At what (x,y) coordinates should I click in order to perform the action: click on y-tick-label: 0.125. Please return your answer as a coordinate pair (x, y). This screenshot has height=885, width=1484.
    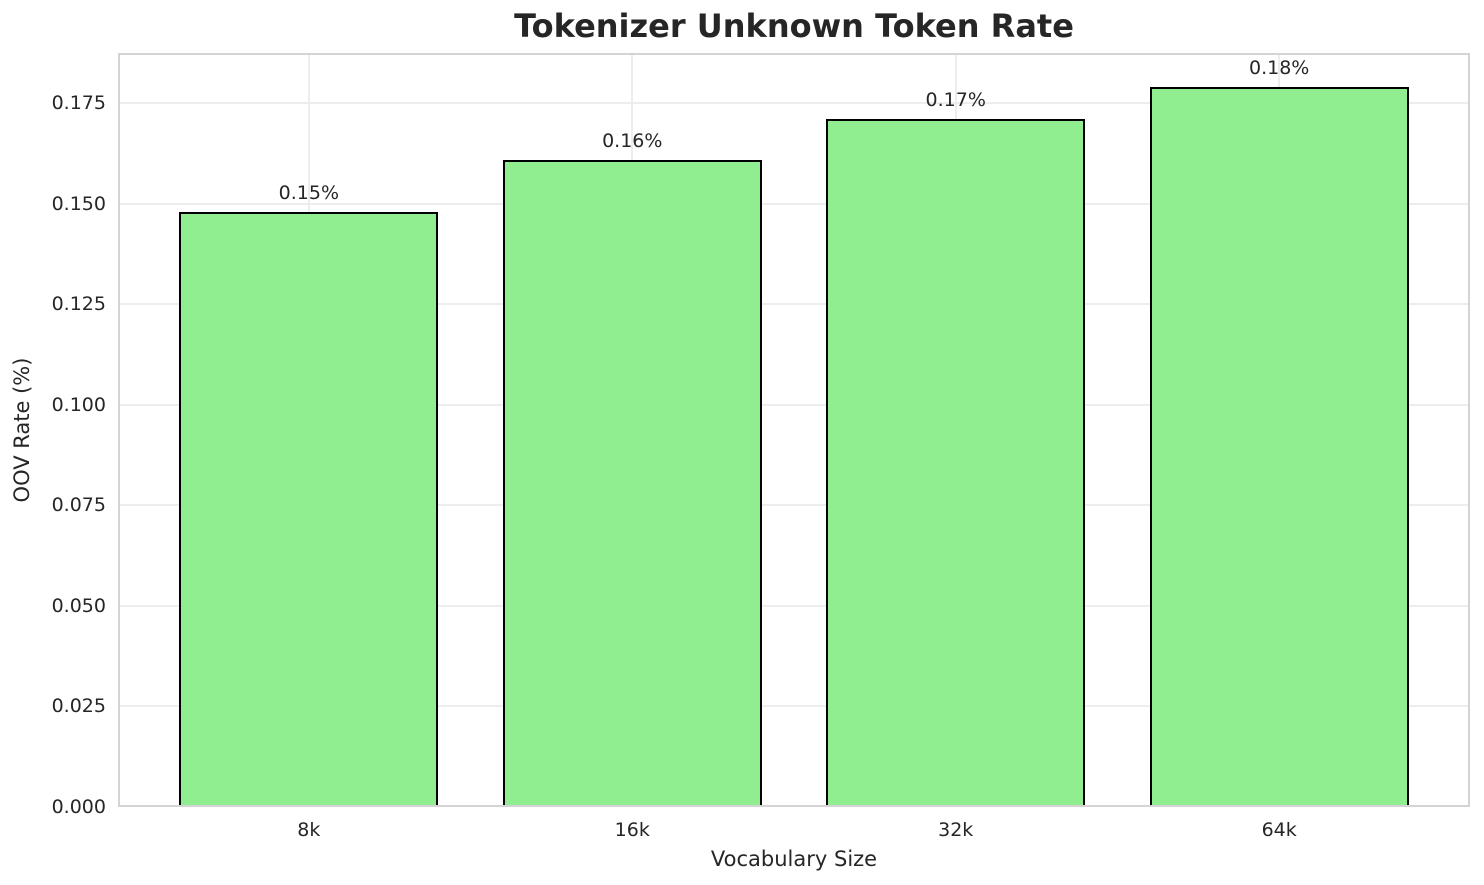
    Looking at the image, I should click on (78, 304).